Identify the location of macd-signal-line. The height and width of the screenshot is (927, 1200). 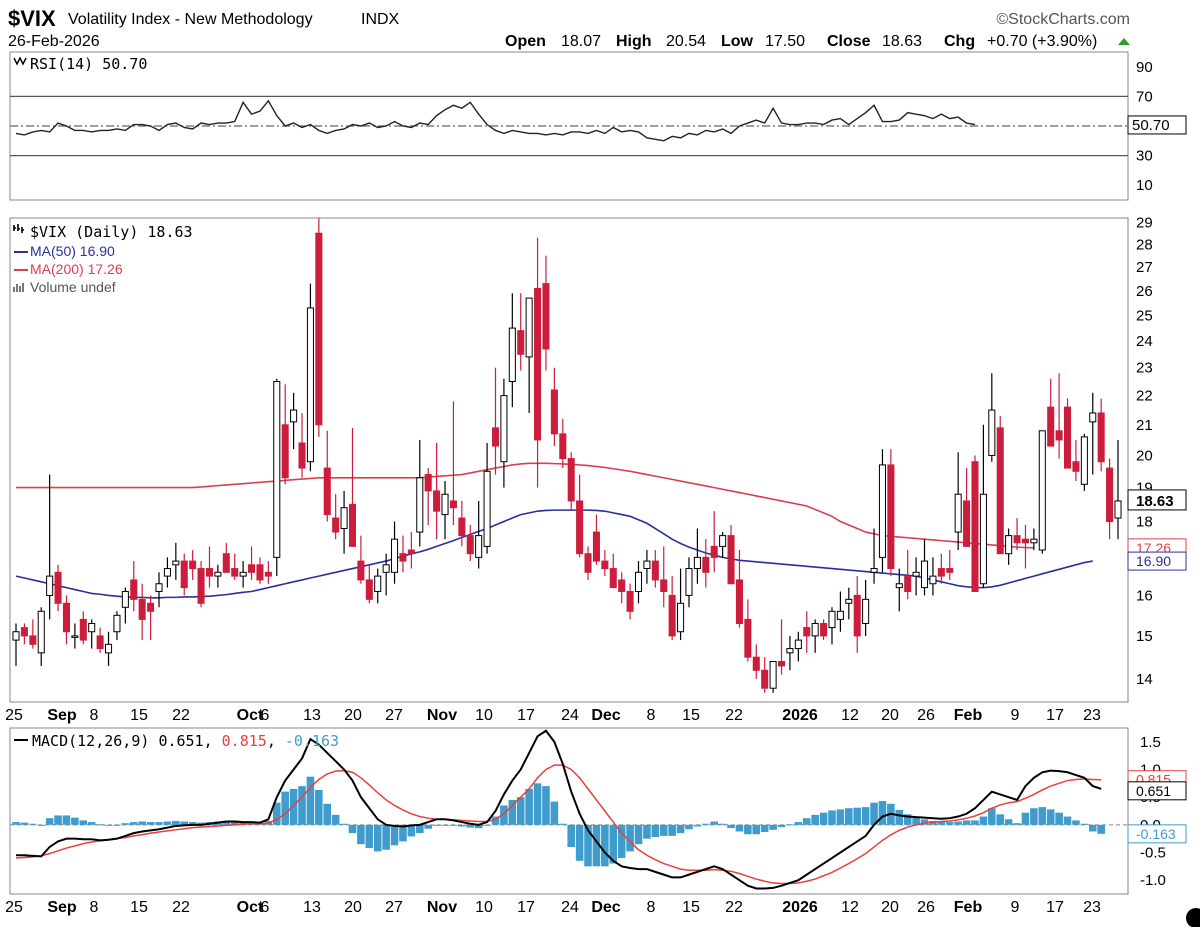
(558, 824).